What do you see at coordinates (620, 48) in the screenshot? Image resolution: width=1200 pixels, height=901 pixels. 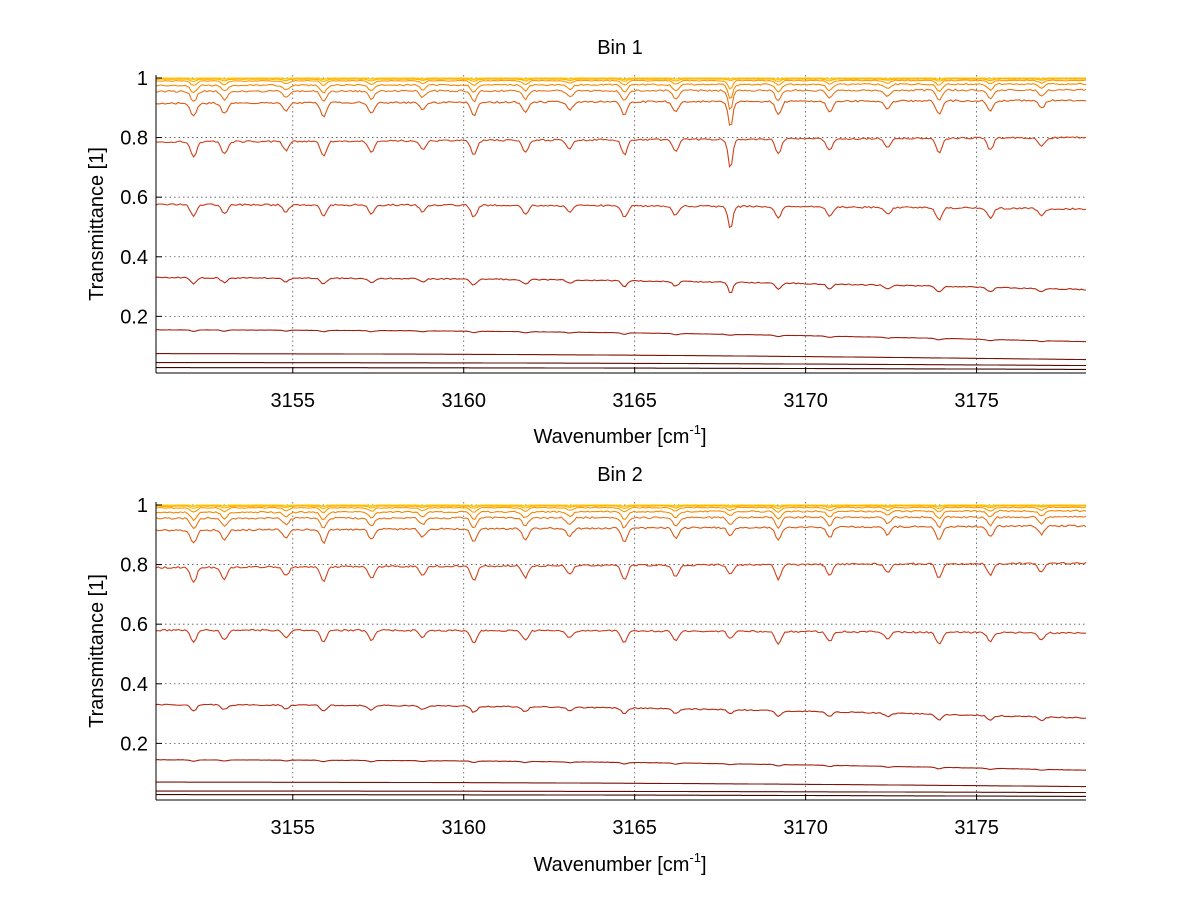 I see `chart-title: Bin 1` at bounding box center [620, 48].